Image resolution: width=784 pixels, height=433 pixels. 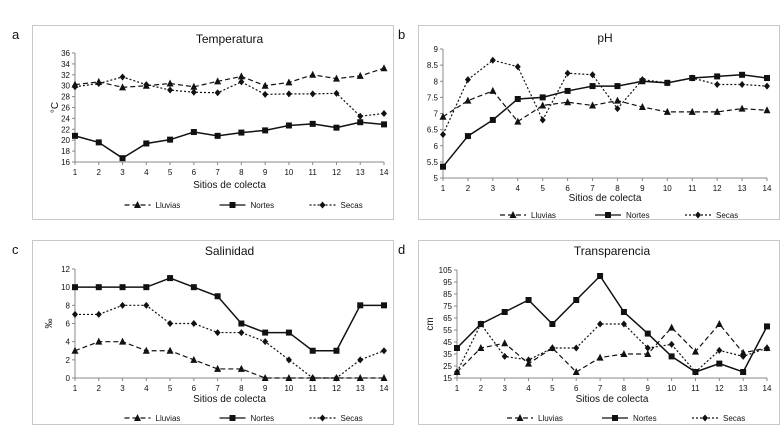 What do you see at coordinates (433, 97) in the screenshot?
I see `y-tick-label: 7.5` at bounding box center [433, 97].